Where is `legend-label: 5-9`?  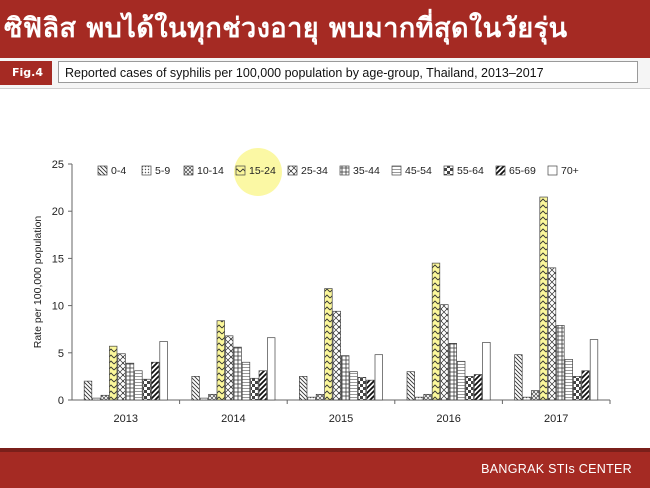 legend-label: 5-9 is located at coordinates (162, 171).